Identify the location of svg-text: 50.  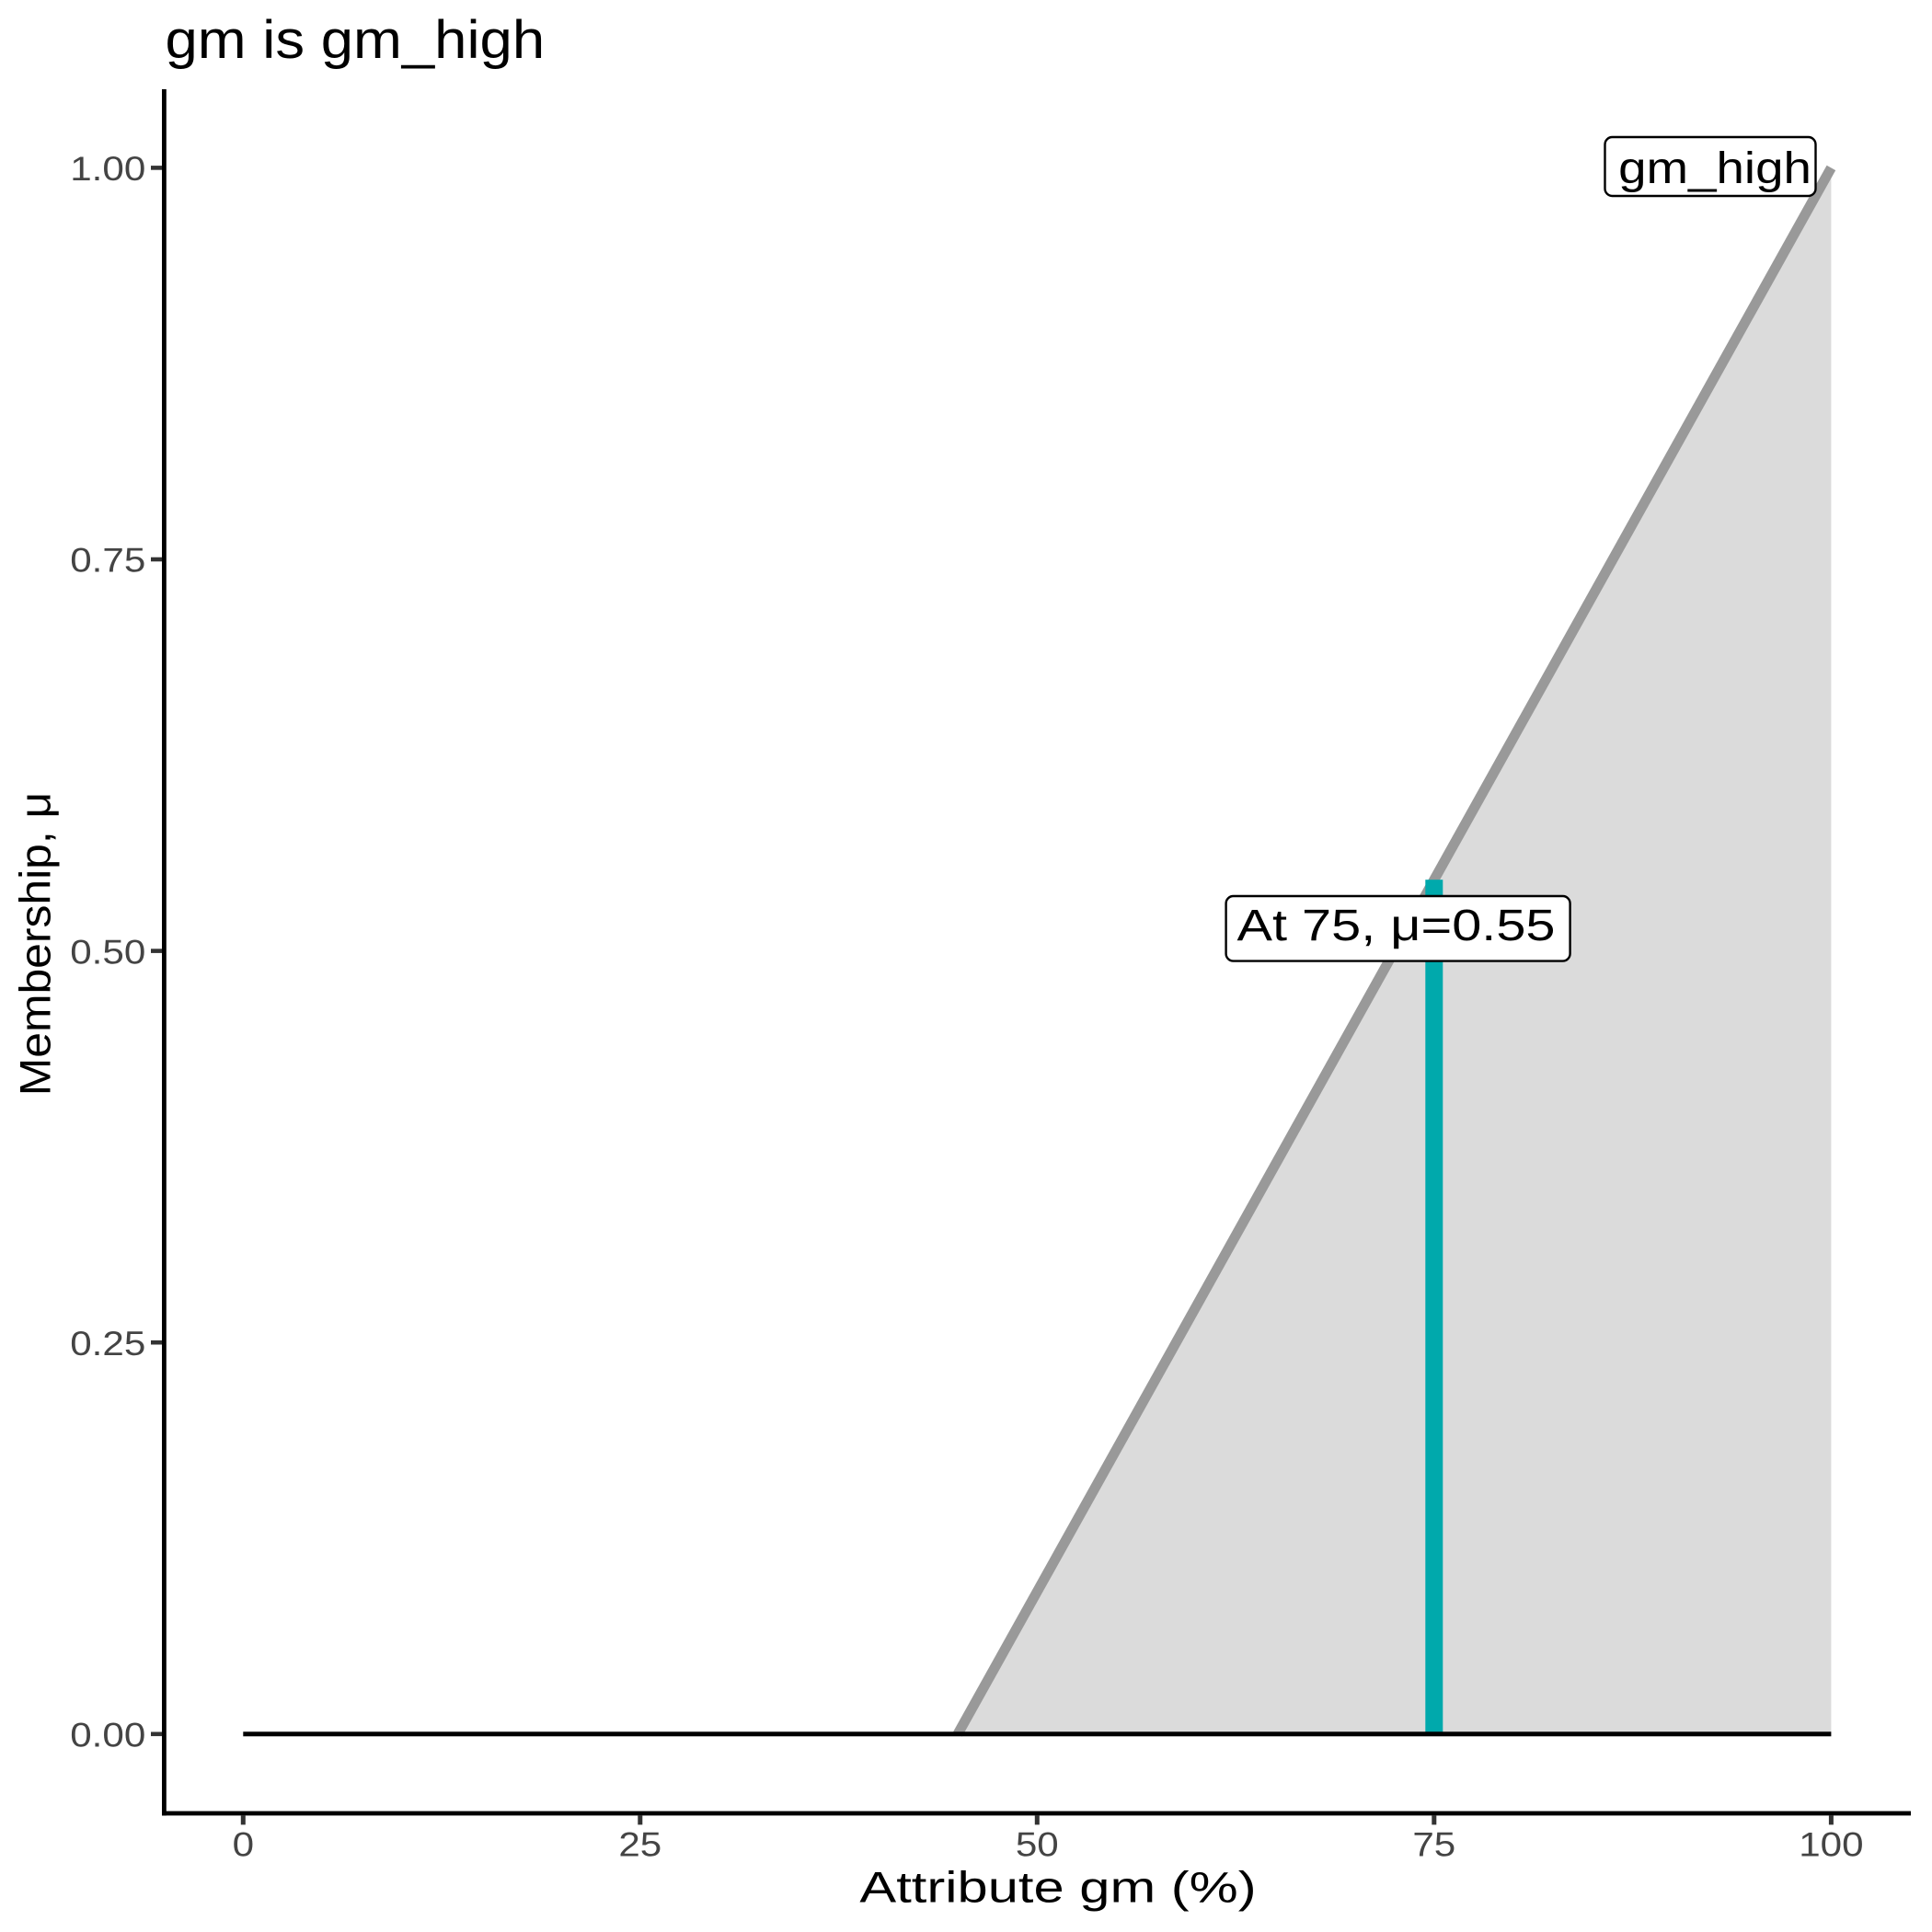
(1037, 1845).